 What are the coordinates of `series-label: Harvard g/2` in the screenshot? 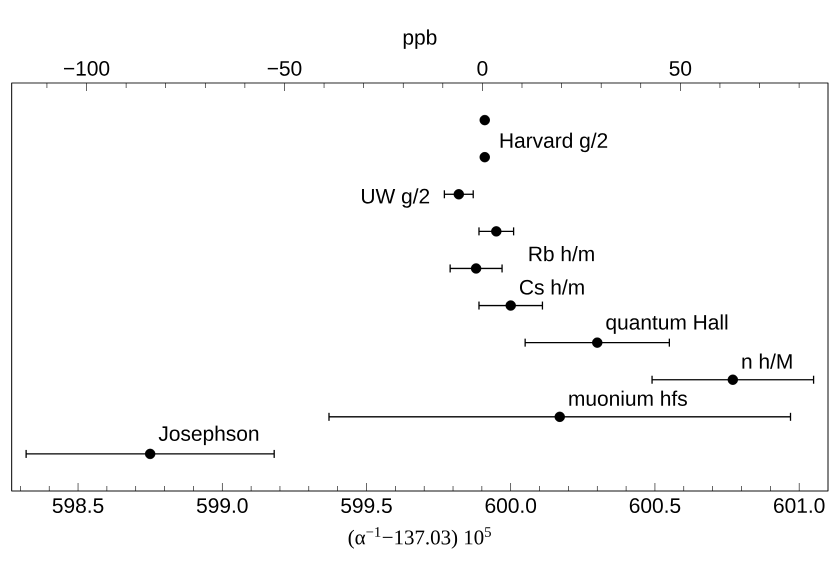 It's located at (554, 142).